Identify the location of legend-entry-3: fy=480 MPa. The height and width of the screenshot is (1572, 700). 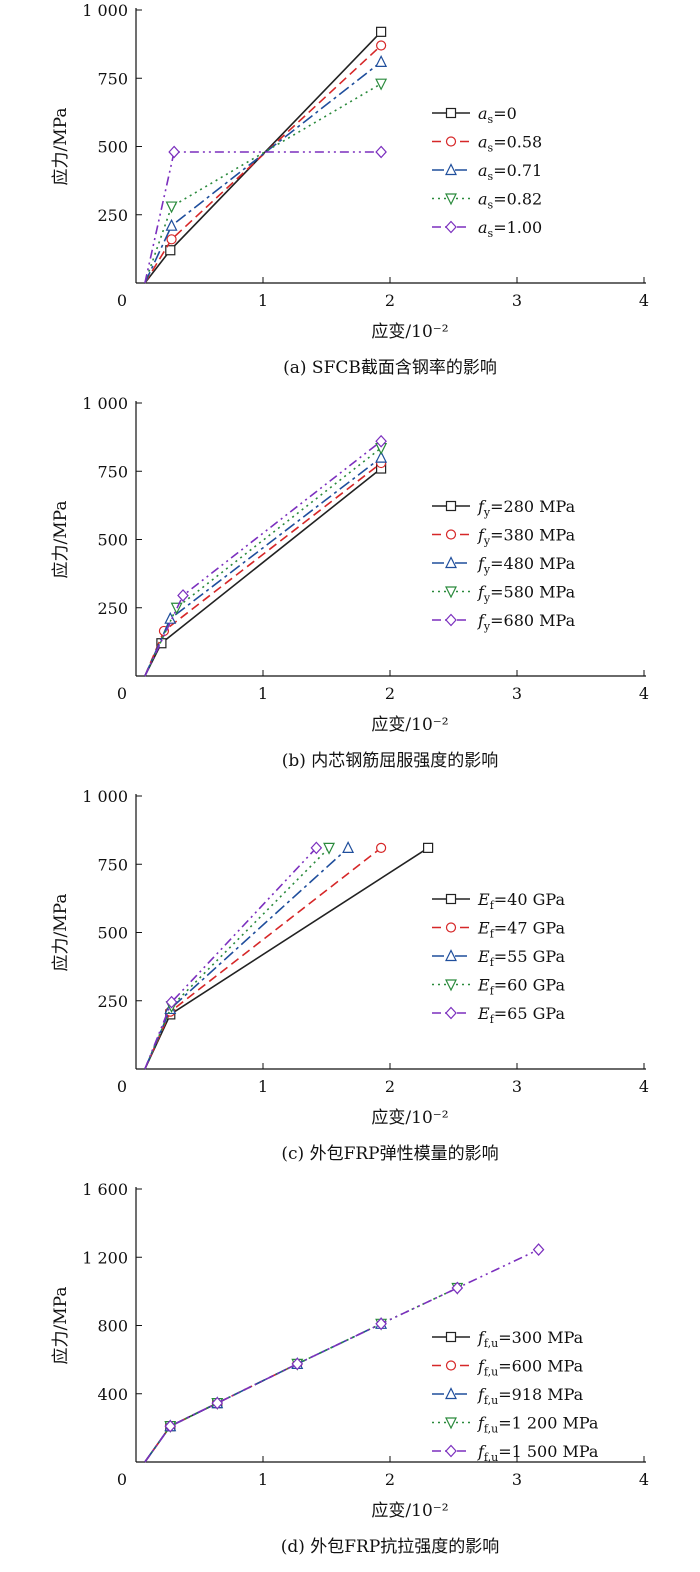
(526, 565).